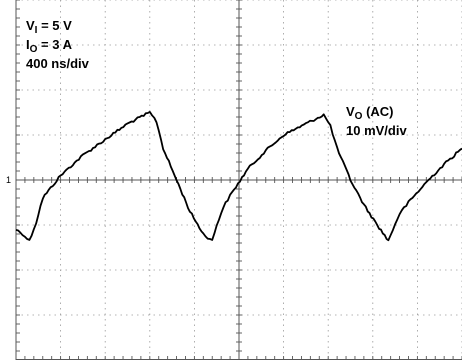 Image resolution: width=462 pixels, height=360 pixels. What do you see at coordinates (28, 44) in the screenshot?
I see `io-symbol: I` at bounding box center [28, 44].